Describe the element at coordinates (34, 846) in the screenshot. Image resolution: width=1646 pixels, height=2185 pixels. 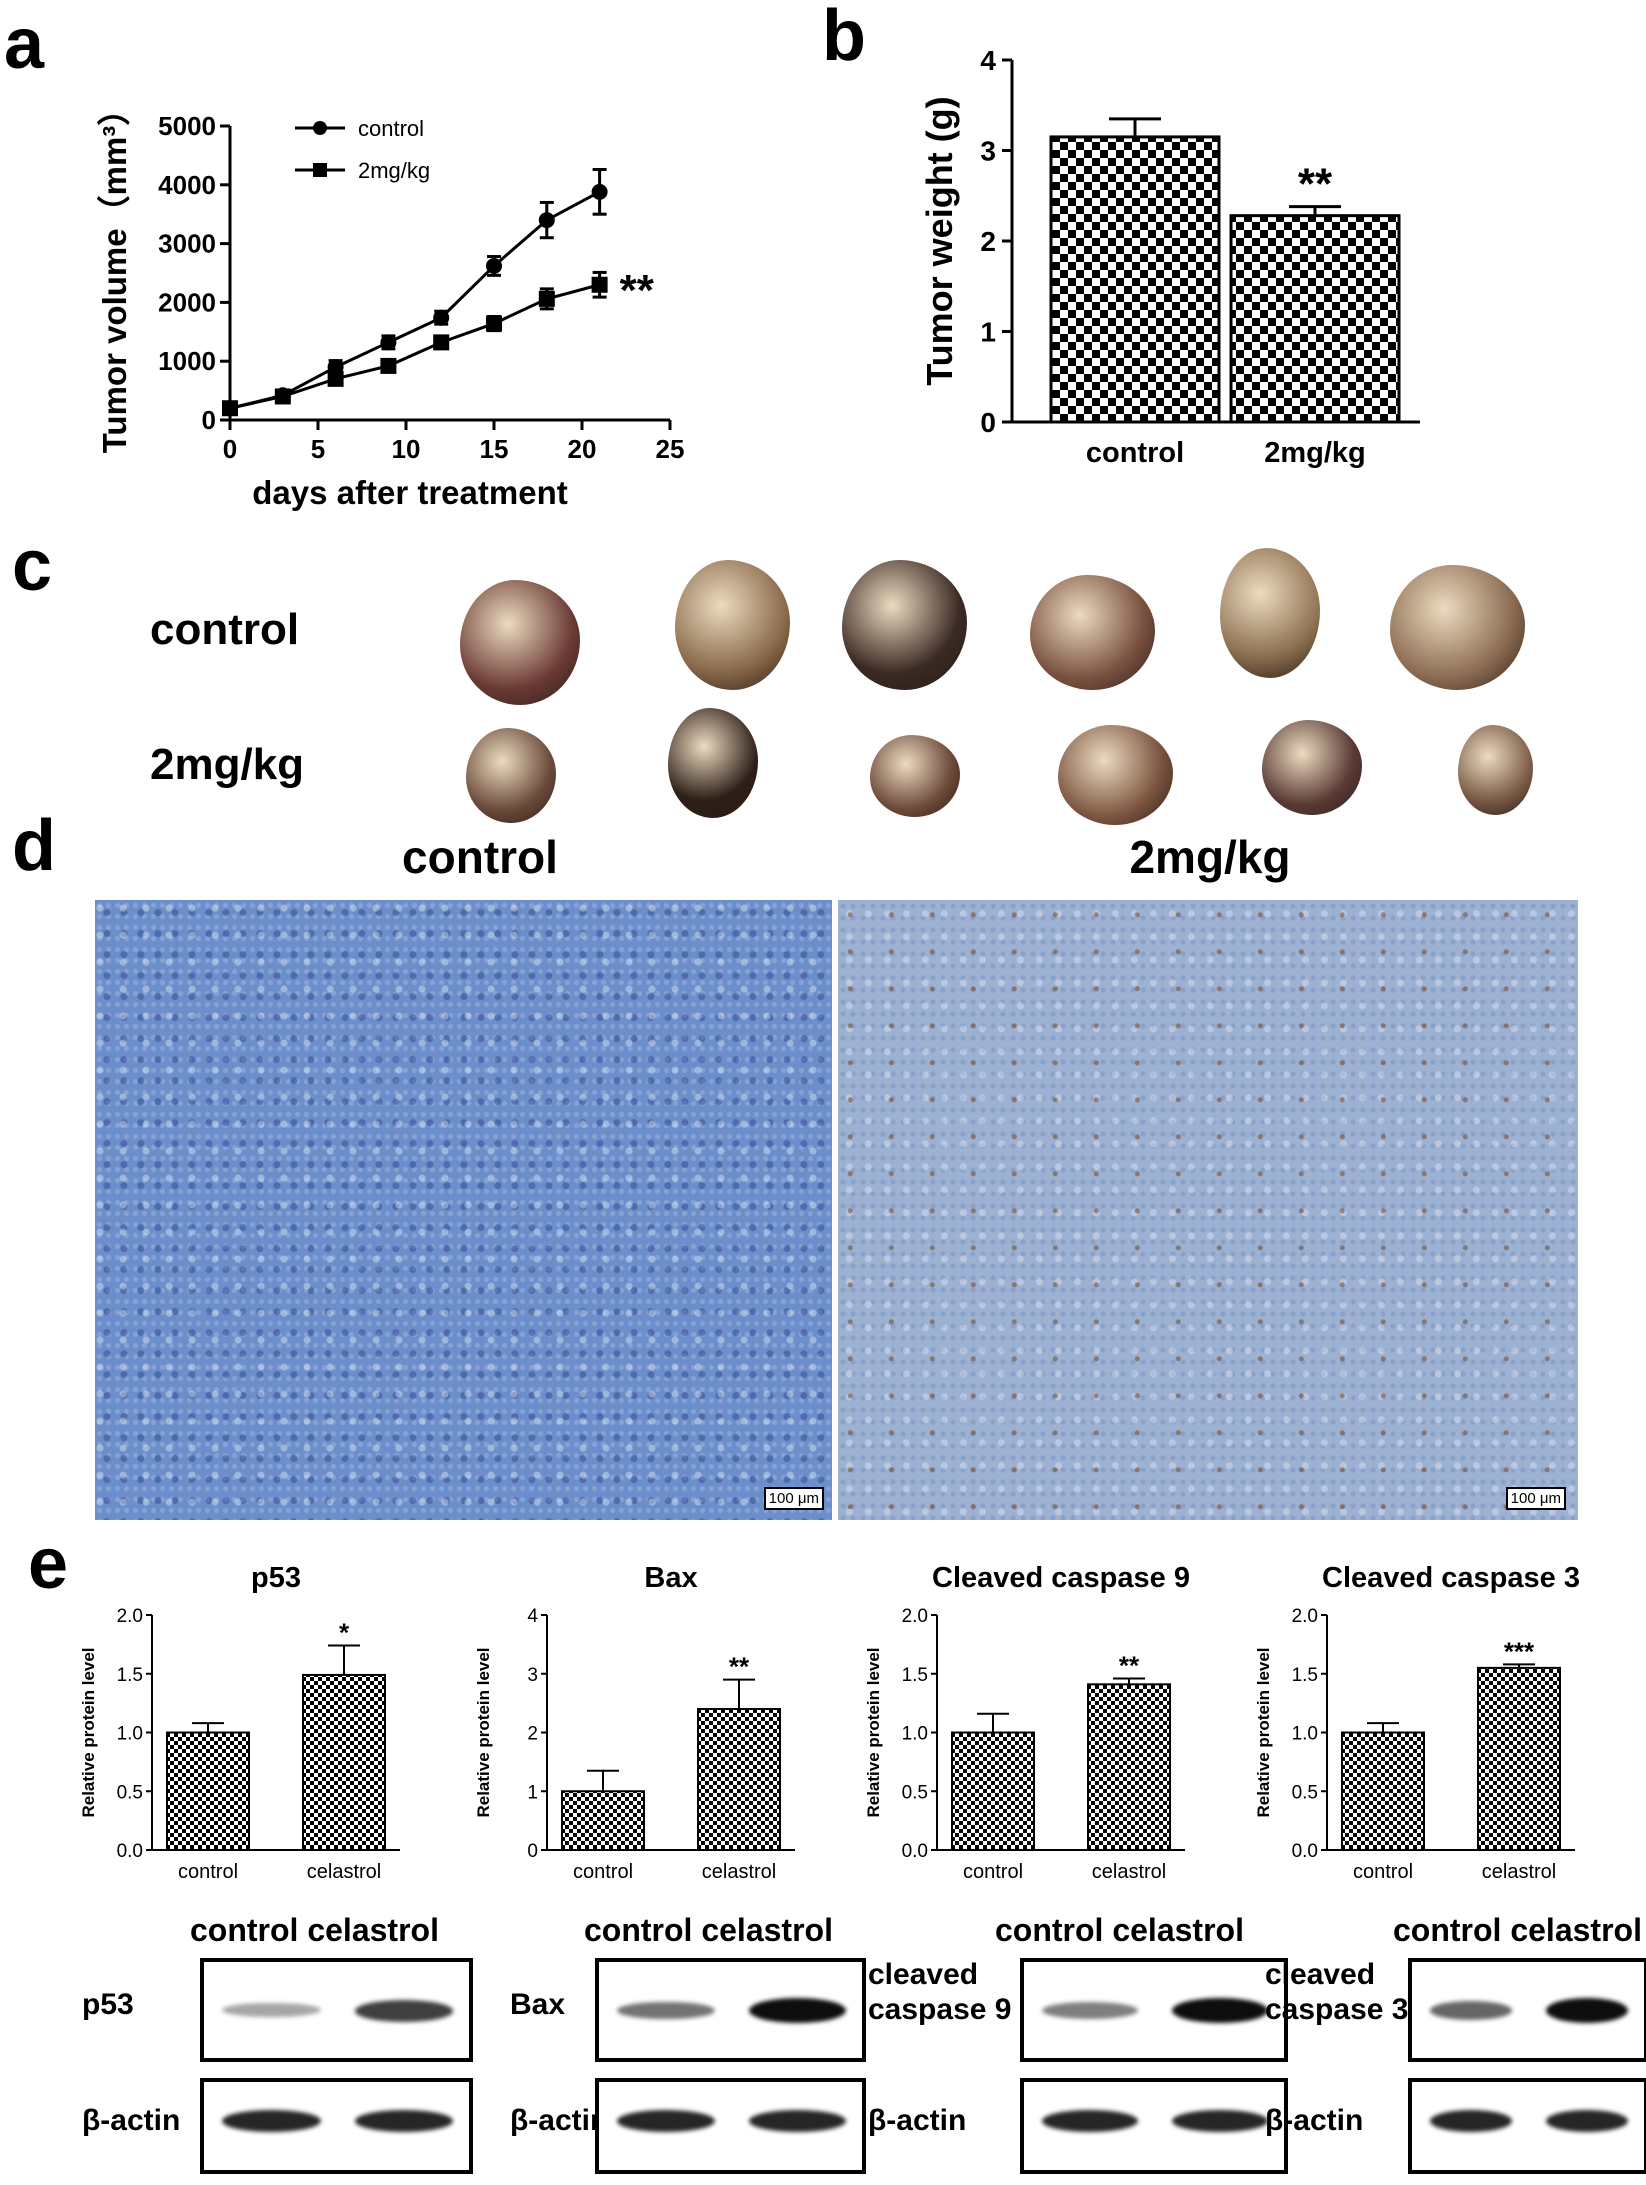
I see `panel-letter-d: d` at that location.